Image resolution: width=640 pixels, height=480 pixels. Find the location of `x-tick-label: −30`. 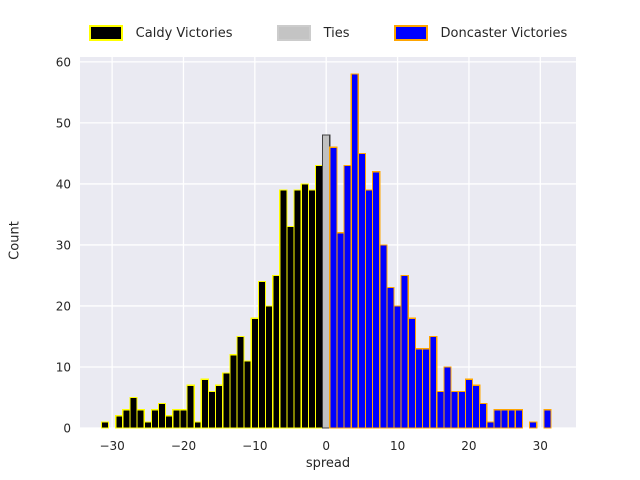

x-tick-label: −30 is located at coordinates (111, 446).